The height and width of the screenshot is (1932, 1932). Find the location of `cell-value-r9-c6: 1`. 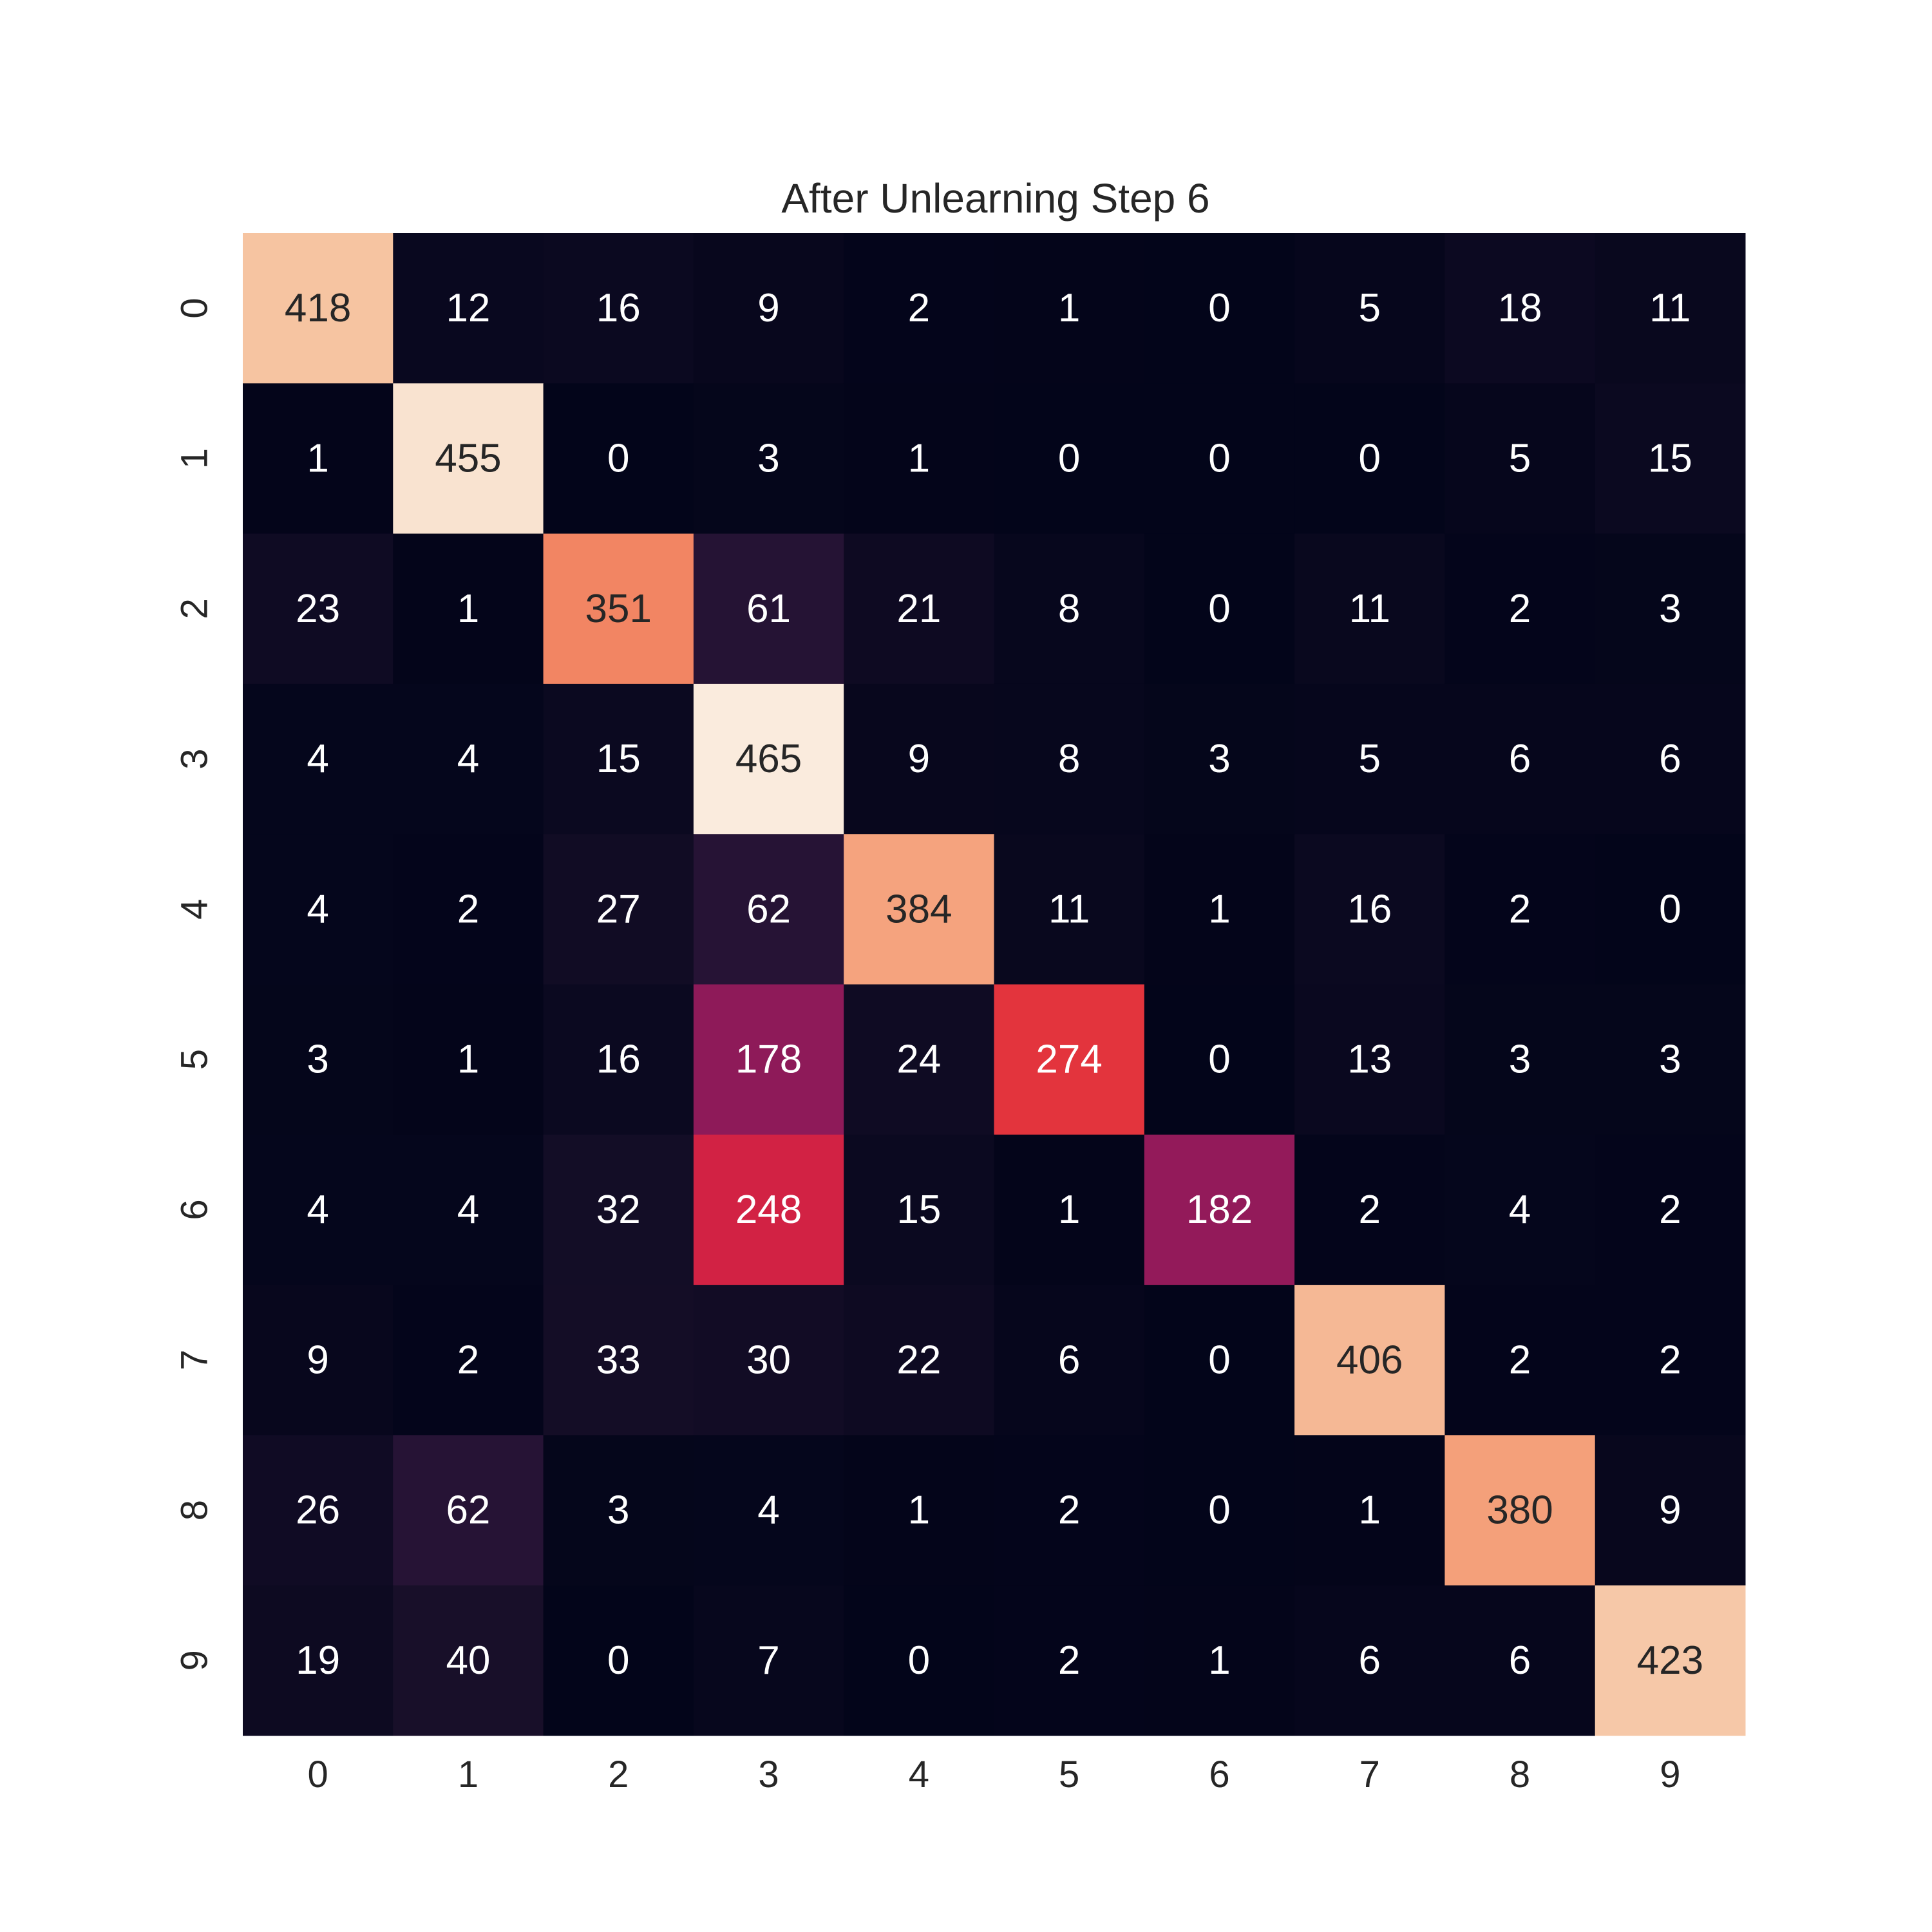

cell-value-r9-c6: 1 is located at coordinates (1219, 1661).